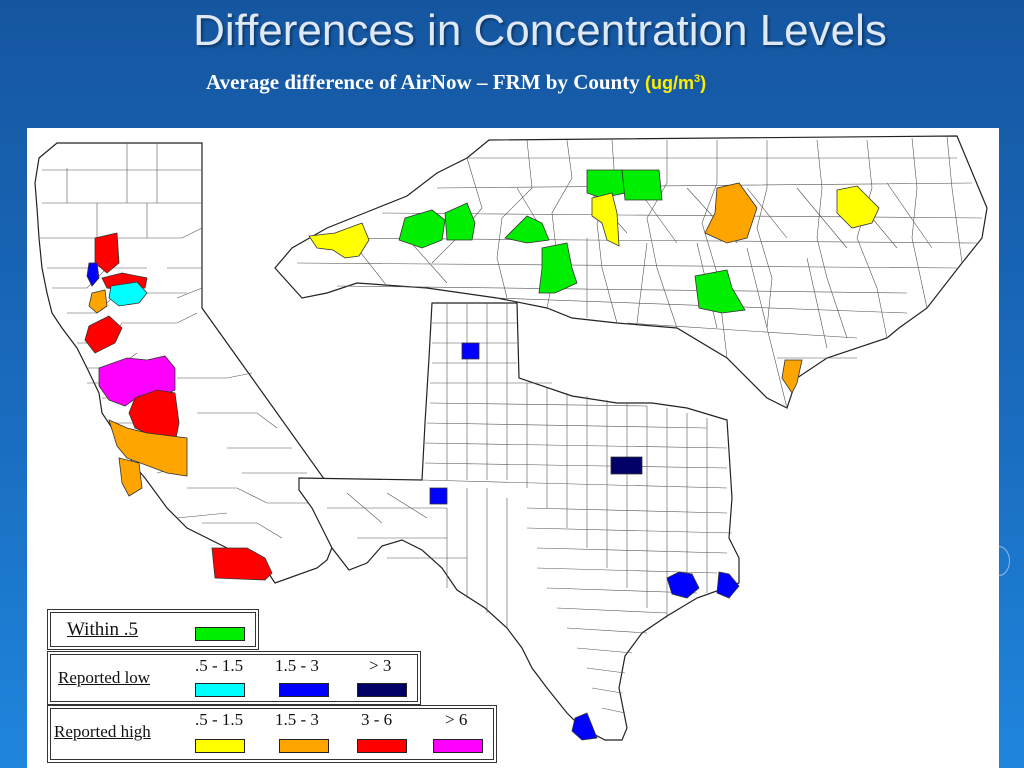 This screenshot has width=1024, height=768. Describe the element at coordinates (93, 274) in the screenshot. I see `county-ca-blue` at that location.